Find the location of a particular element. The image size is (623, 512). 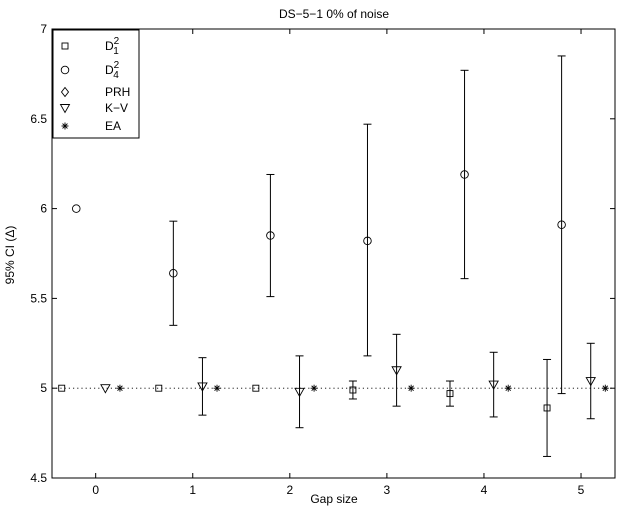

legend-box is located at coordinates (96, 84).